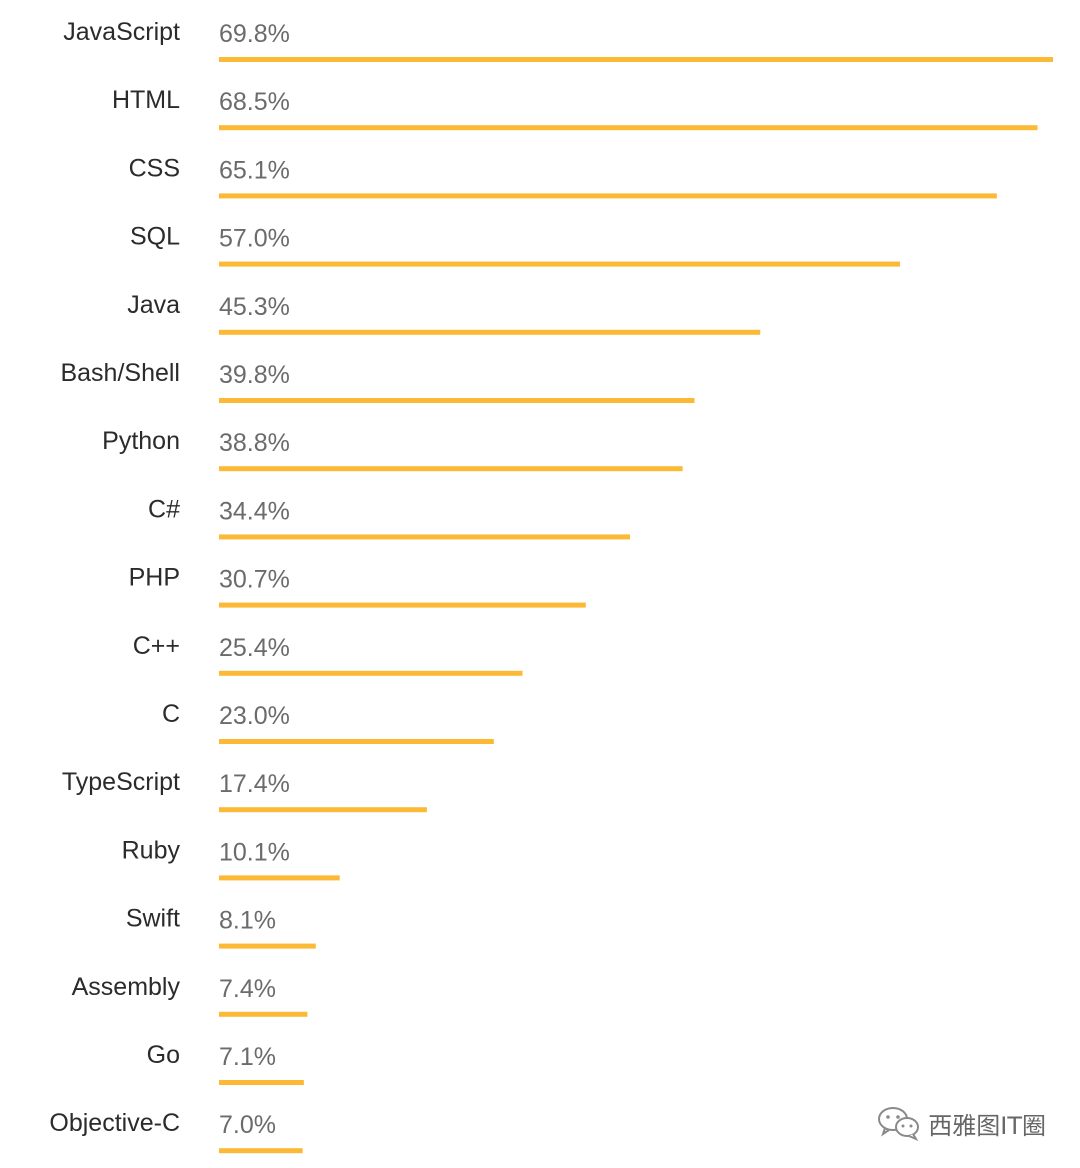 Image resolution: width=1080 pixels, height=1168 pixels. I want to click on category-label: Java, so click(153, 305).